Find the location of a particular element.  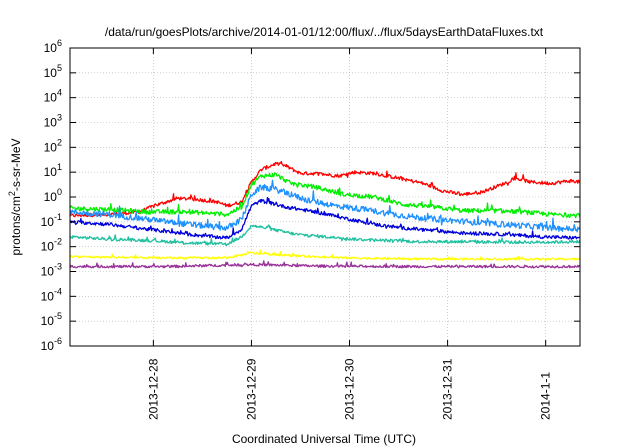

y-tick-label: 10⁵ is located at coordinates (53, 71).